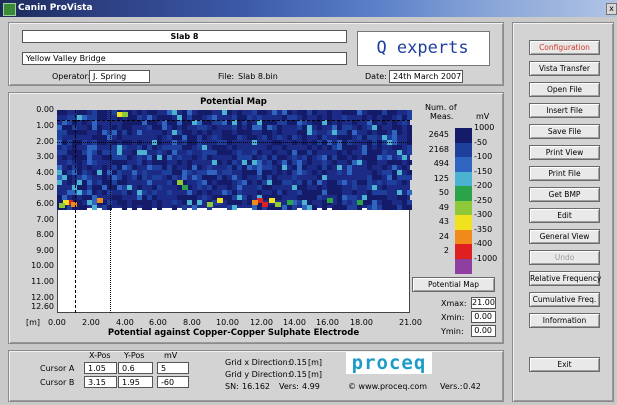 Image resolution: width=617 pixels, height=405 pixels. I want to click on legend-mv: 1000, so click(484, 127).